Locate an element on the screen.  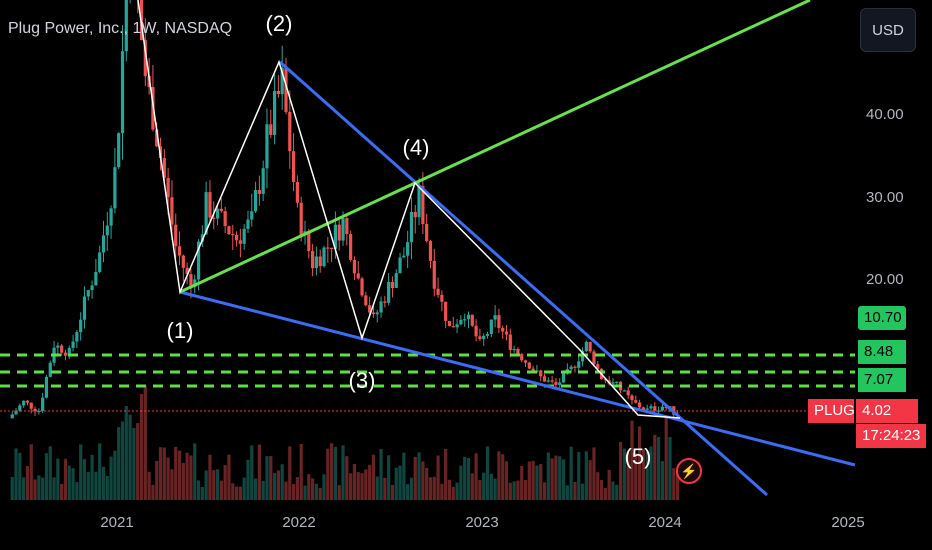
currency-button: USD is located at coordinates (888, 30).